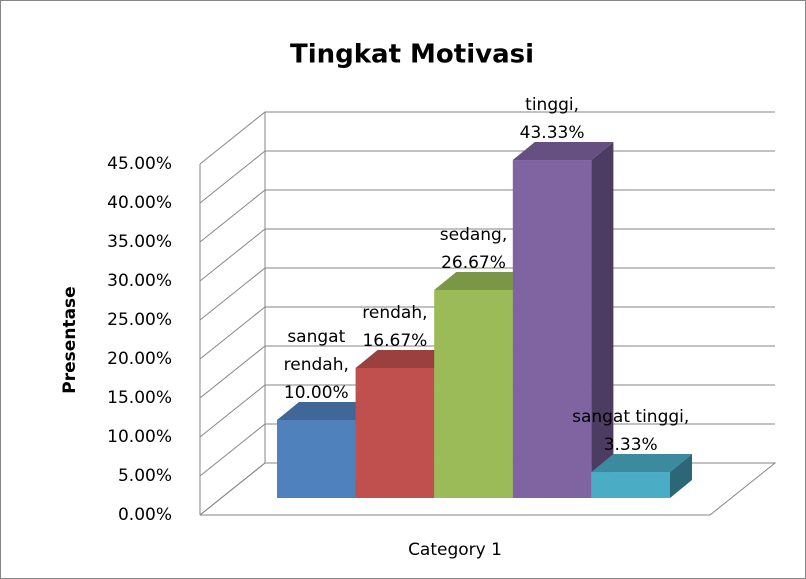  I want to click on chart-title: Tingkat Motivasi, so click(412, 55).